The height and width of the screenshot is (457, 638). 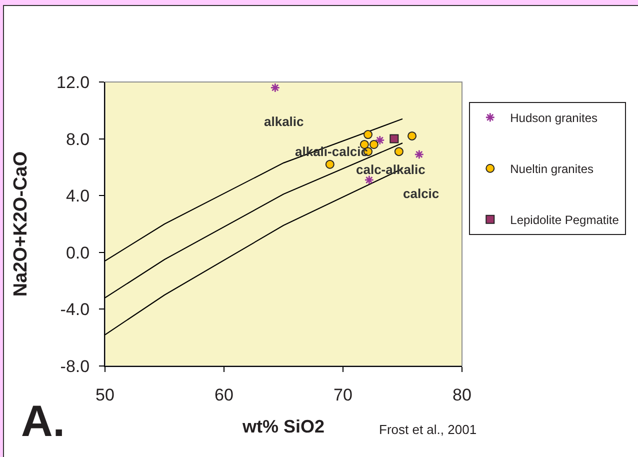 What do you see at coordinates (224, 394) in the screenshot?
I see `x-tick-label: 60` at bounding box center [224, 394].